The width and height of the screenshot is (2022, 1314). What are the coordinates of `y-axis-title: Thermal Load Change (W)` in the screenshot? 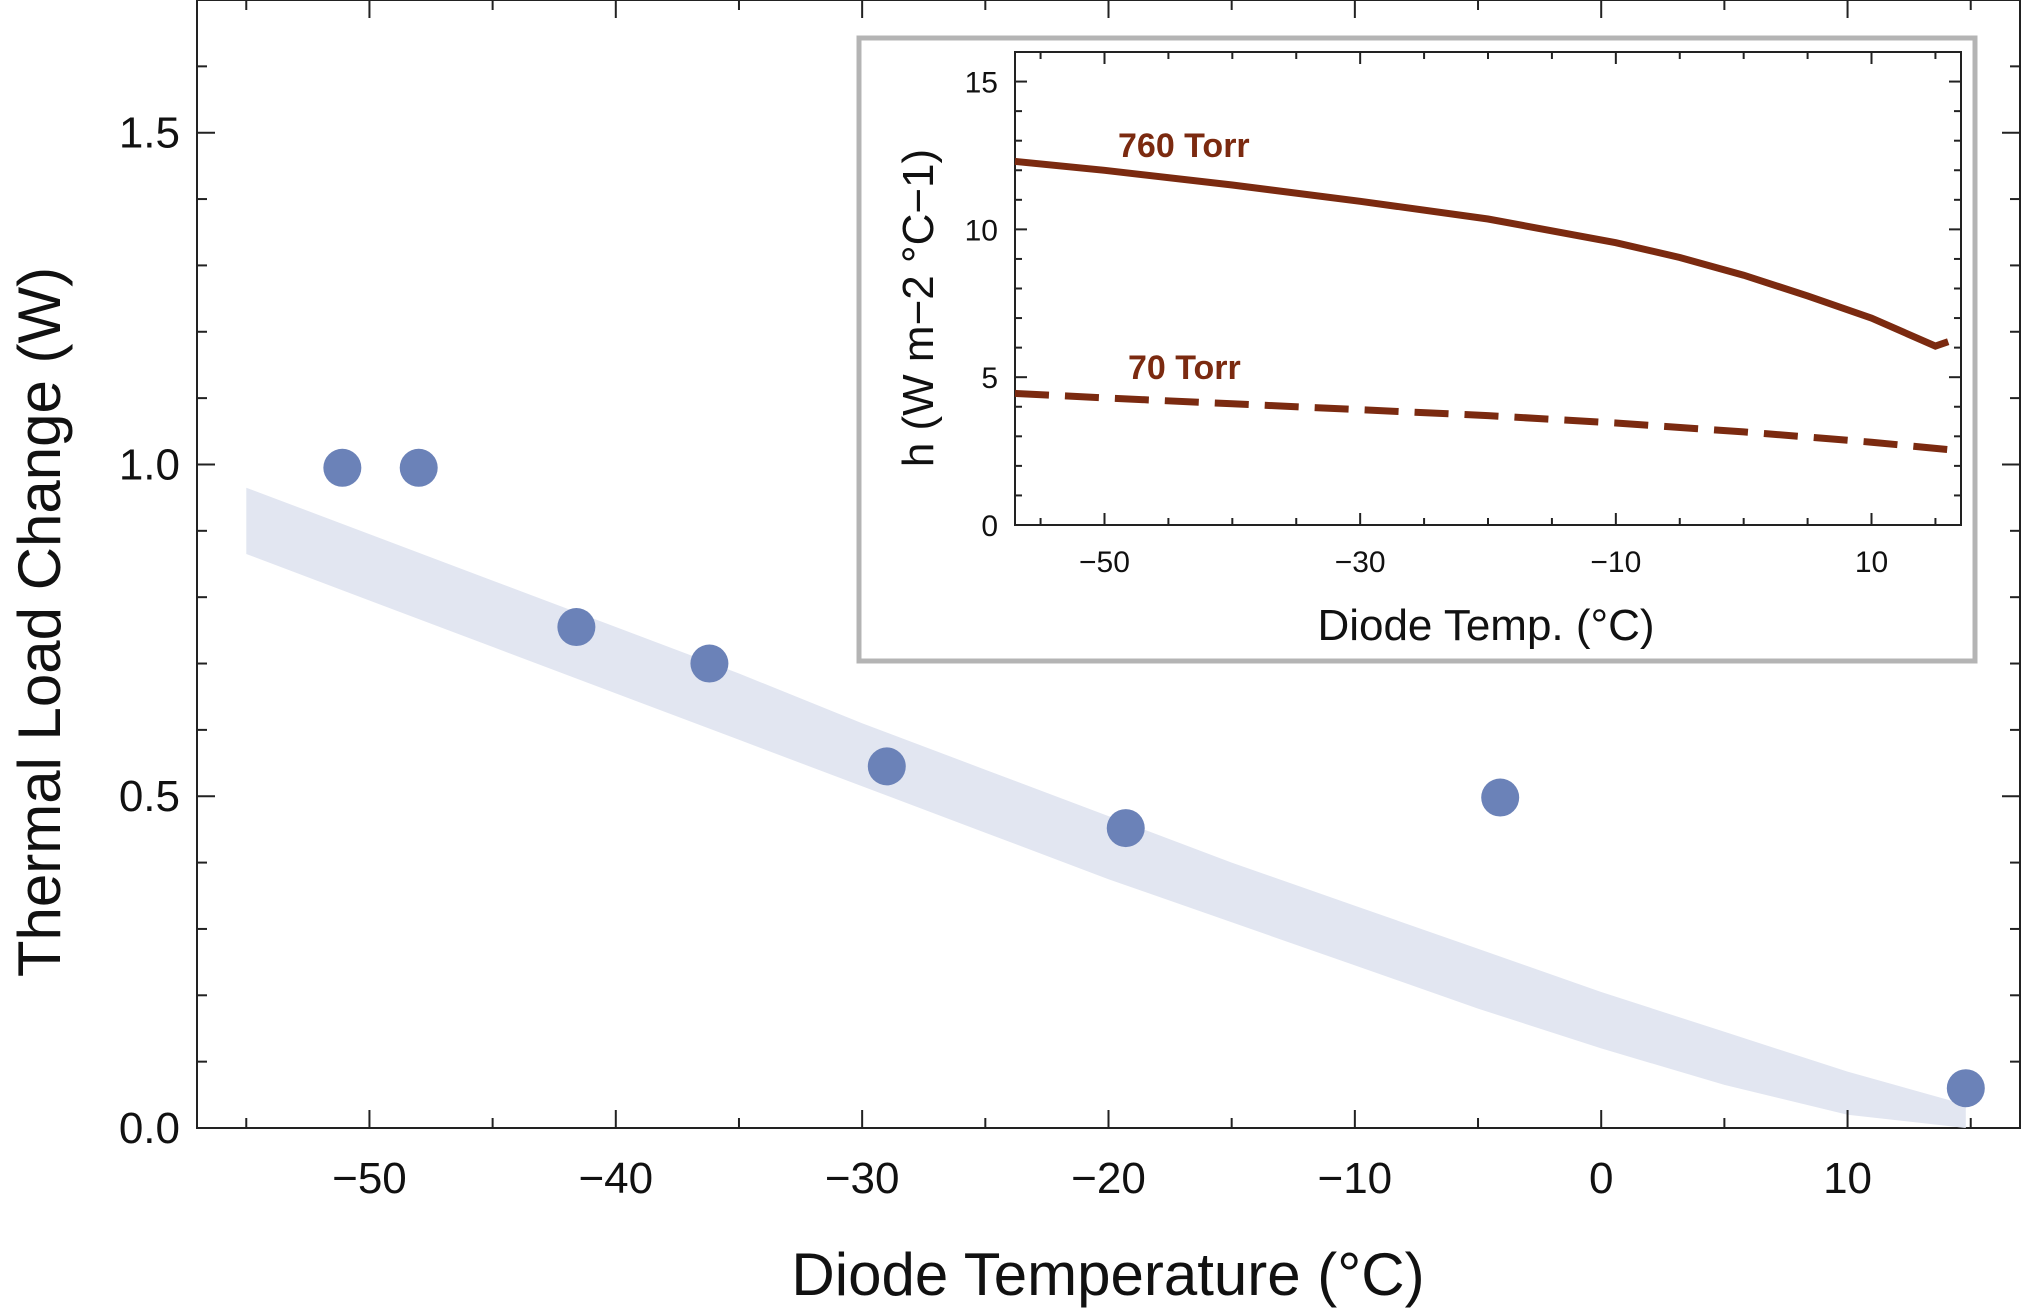 It's located at (39, 622).